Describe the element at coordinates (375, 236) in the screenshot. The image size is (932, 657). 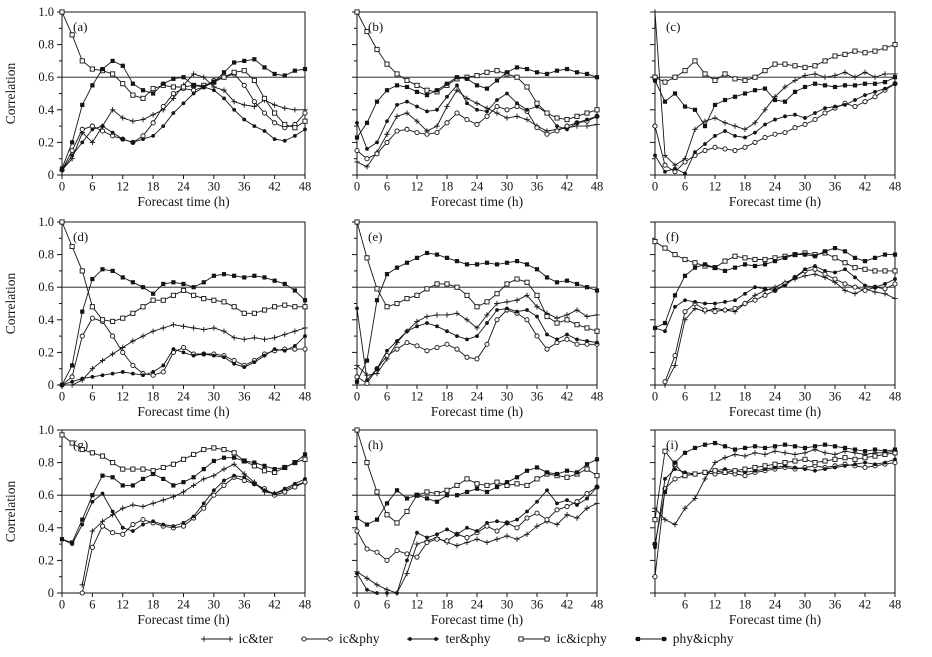
I see `panel-label: (e)` at that location.